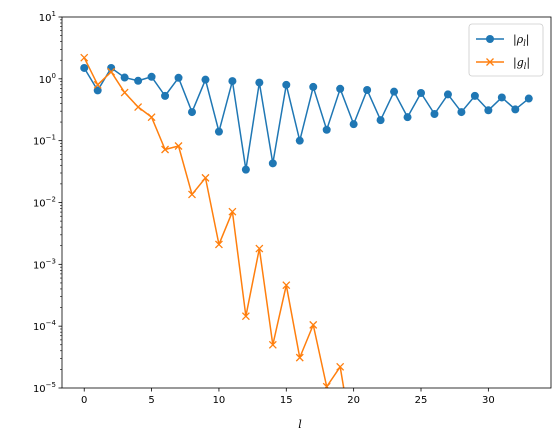 The height and width of the screenshot is (441, 559). I want to click on x-tick-label: 25, so click(421, 400).